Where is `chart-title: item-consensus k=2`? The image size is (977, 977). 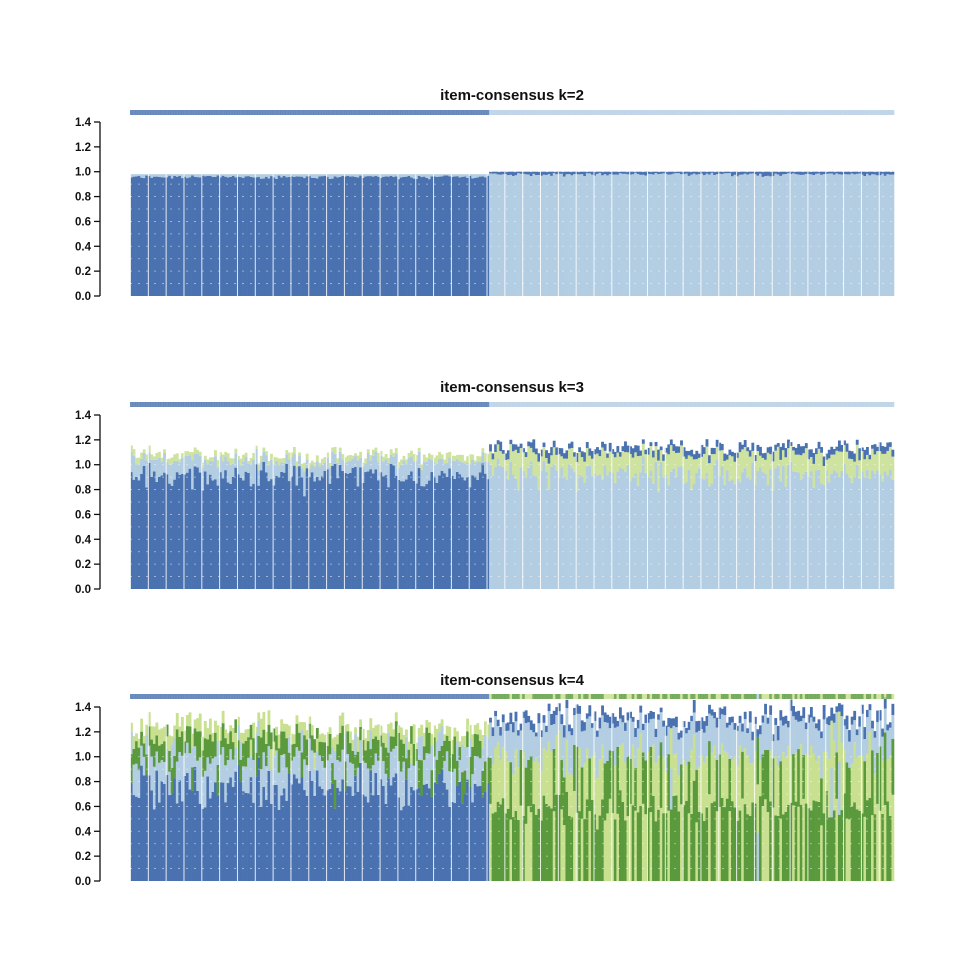 chart-title: item-consensus k=2 is located at coordinates (512, 95).